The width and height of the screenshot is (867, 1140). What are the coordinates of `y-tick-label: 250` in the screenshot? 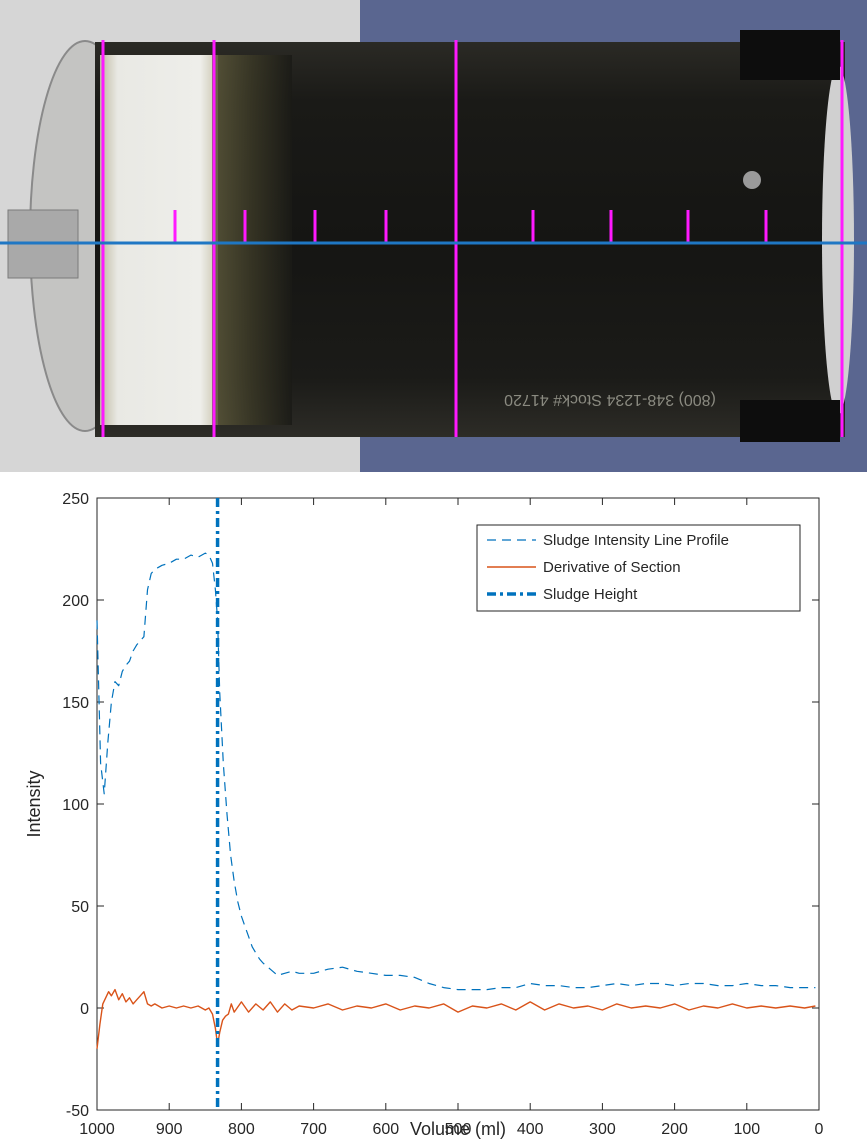 It's located at (75, 499).